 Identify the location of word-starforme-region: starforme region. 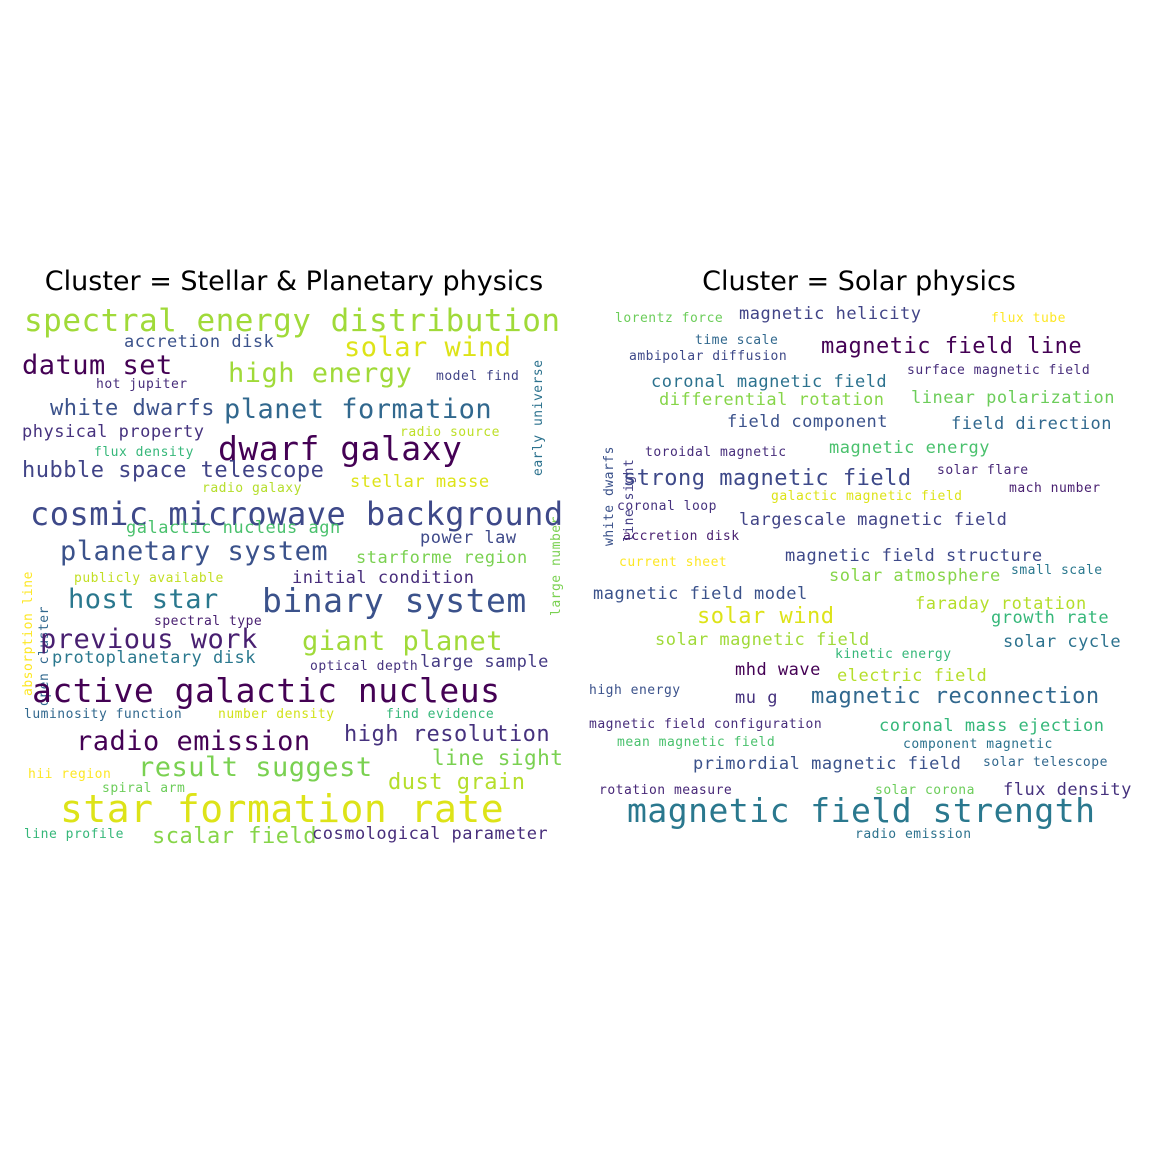
(442, 558).